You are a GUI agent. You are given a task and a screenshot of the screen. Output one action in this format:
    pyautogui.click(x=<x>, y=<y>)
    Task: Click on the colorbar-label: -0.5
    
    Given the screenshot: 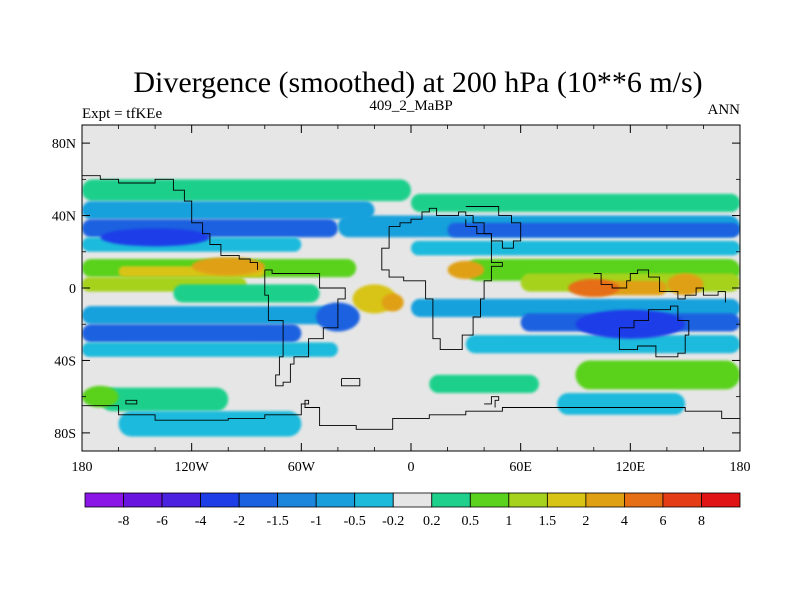 What is the action you would take?
    pyautogui.click(x=355, y=521)
    